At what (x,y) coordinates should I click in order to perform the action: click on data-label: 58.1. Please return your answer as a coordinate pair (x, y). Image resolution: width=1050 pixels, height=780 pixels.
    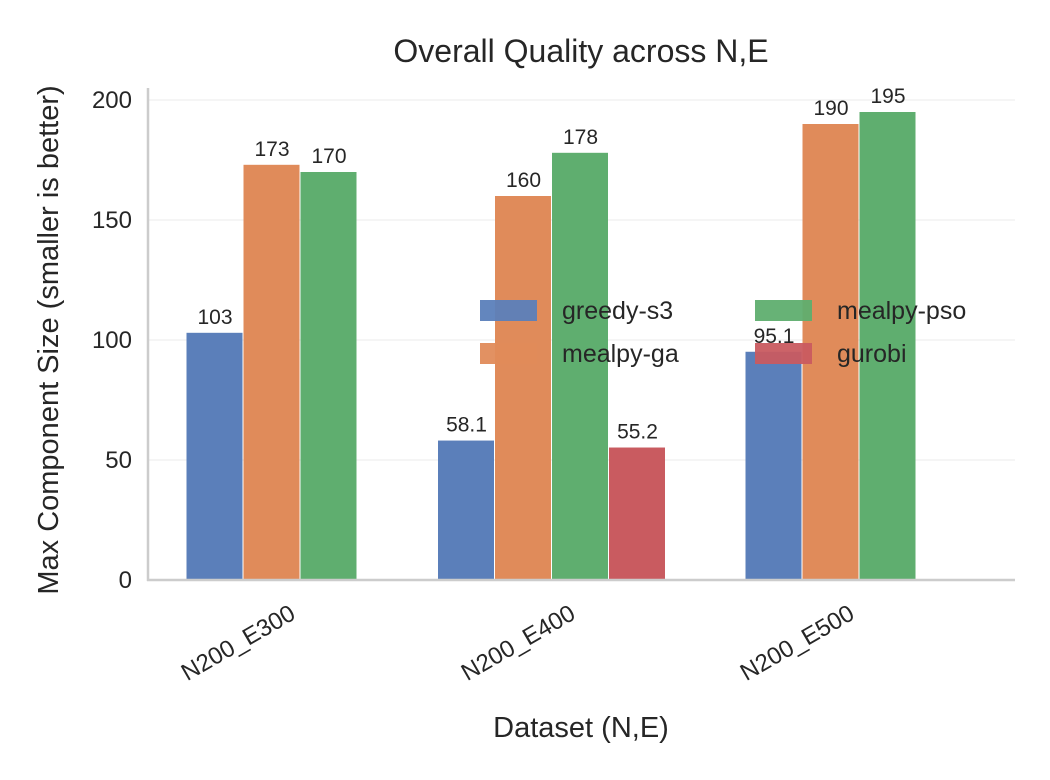
    Looking at the image, I should click on (466, 425).